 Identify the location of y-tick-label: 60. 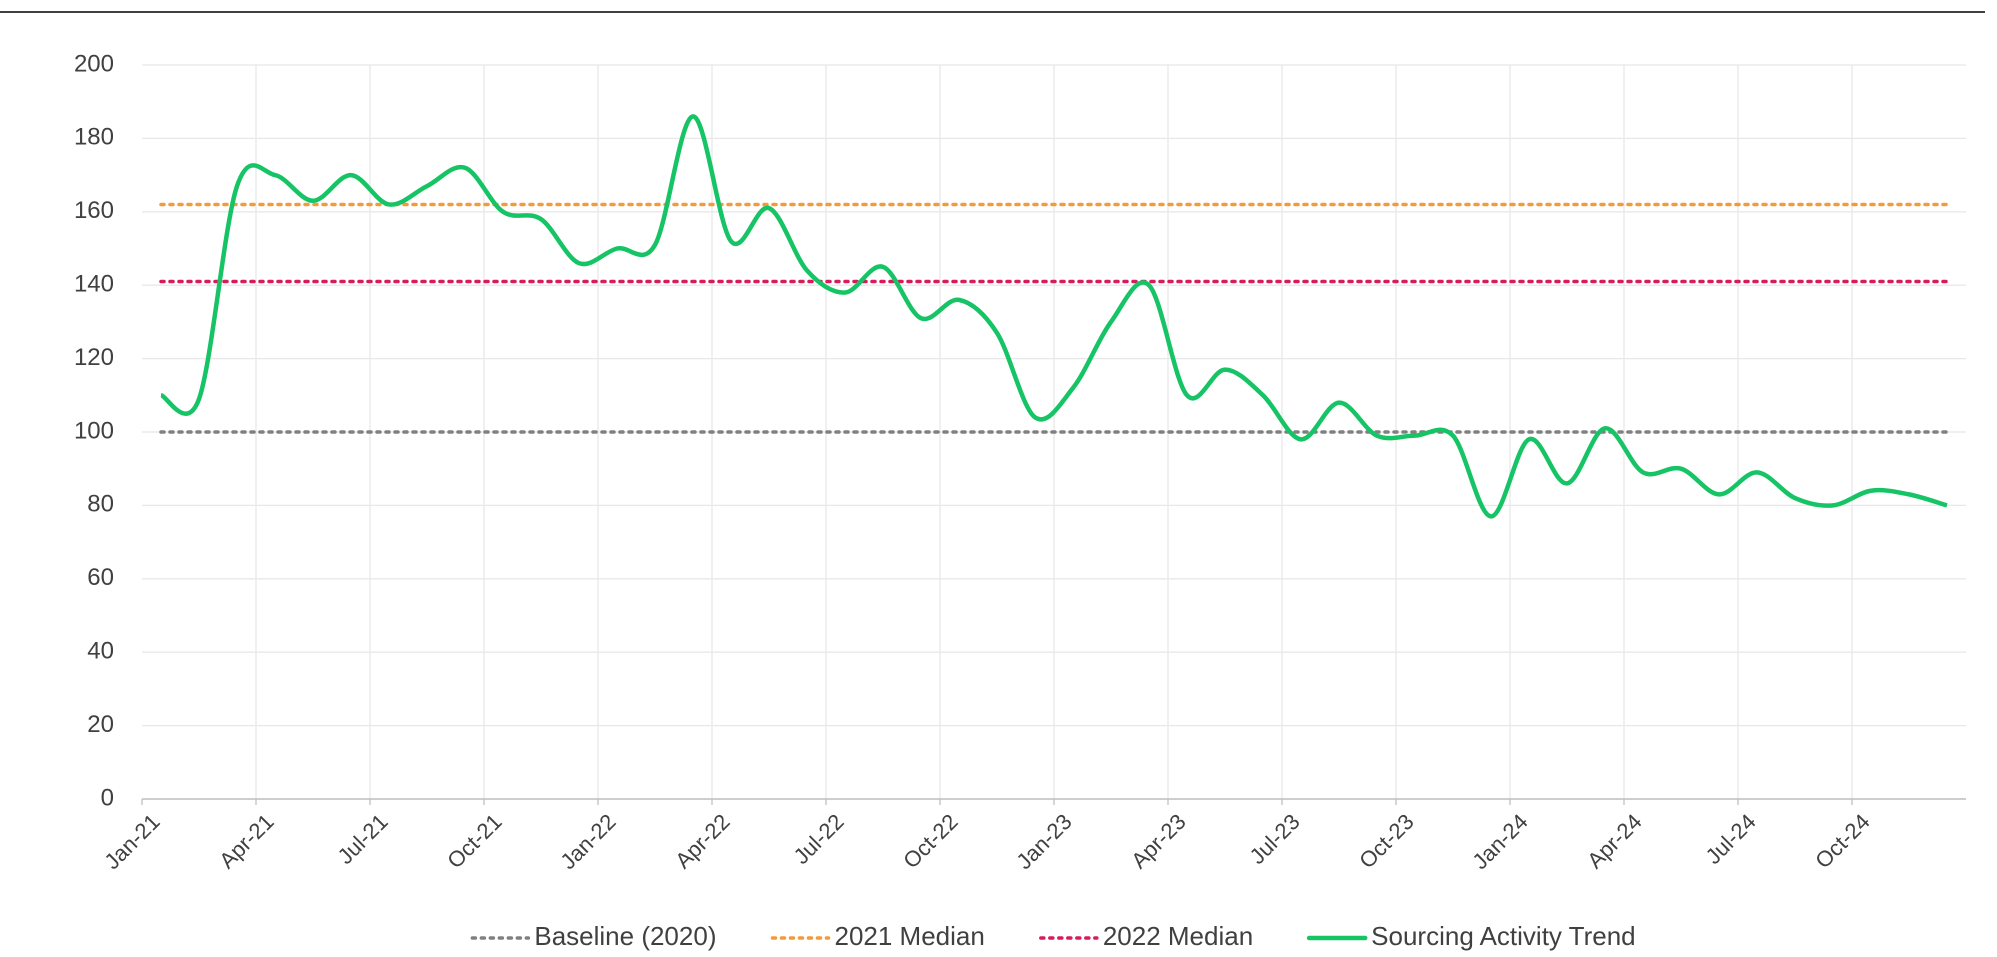
(100, 577).